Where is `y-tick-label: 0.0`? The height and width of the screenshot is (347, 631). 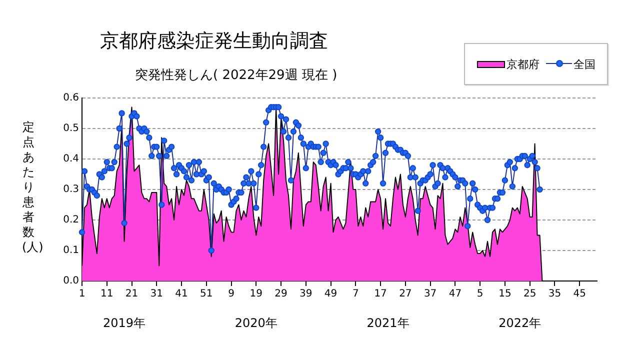
y-tick-label: 0.0 is located at coordinates (71, 281).